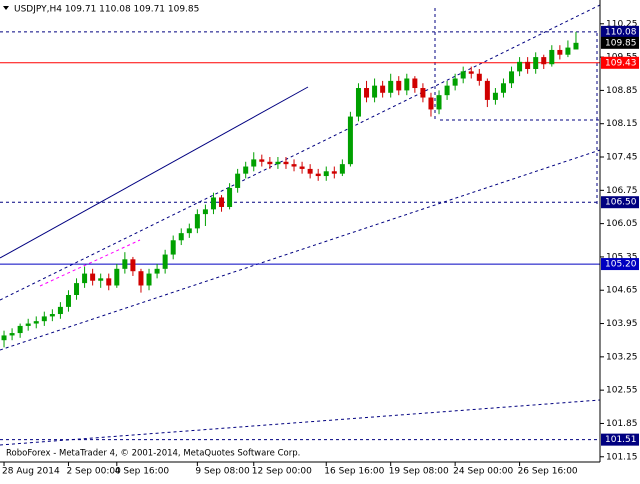 This screenshot has width=640, height=484. I want to click on price-label: 106.50, so click(621, 203).